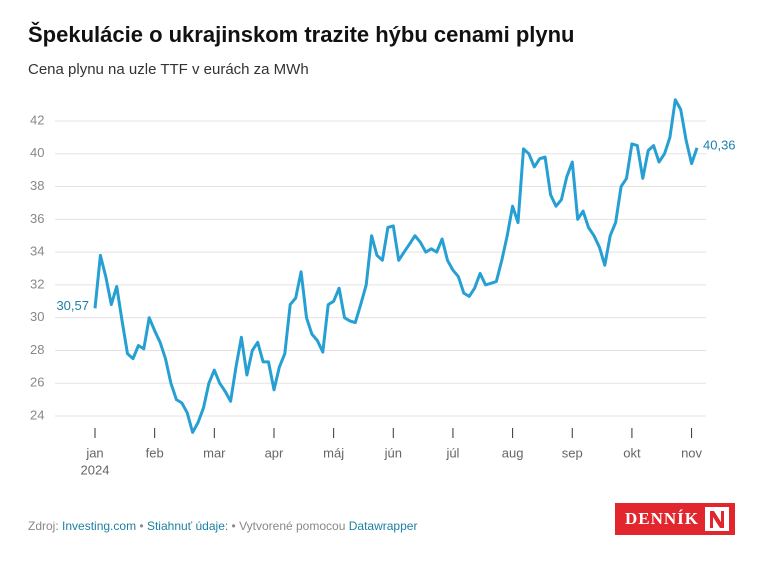 Image resolution: width=782 pixels, height=561 pixels. What do you see at coordinates (719, 144) in the screenshot?
I see `data-label: 40,36` at bounding box center [719, 144].